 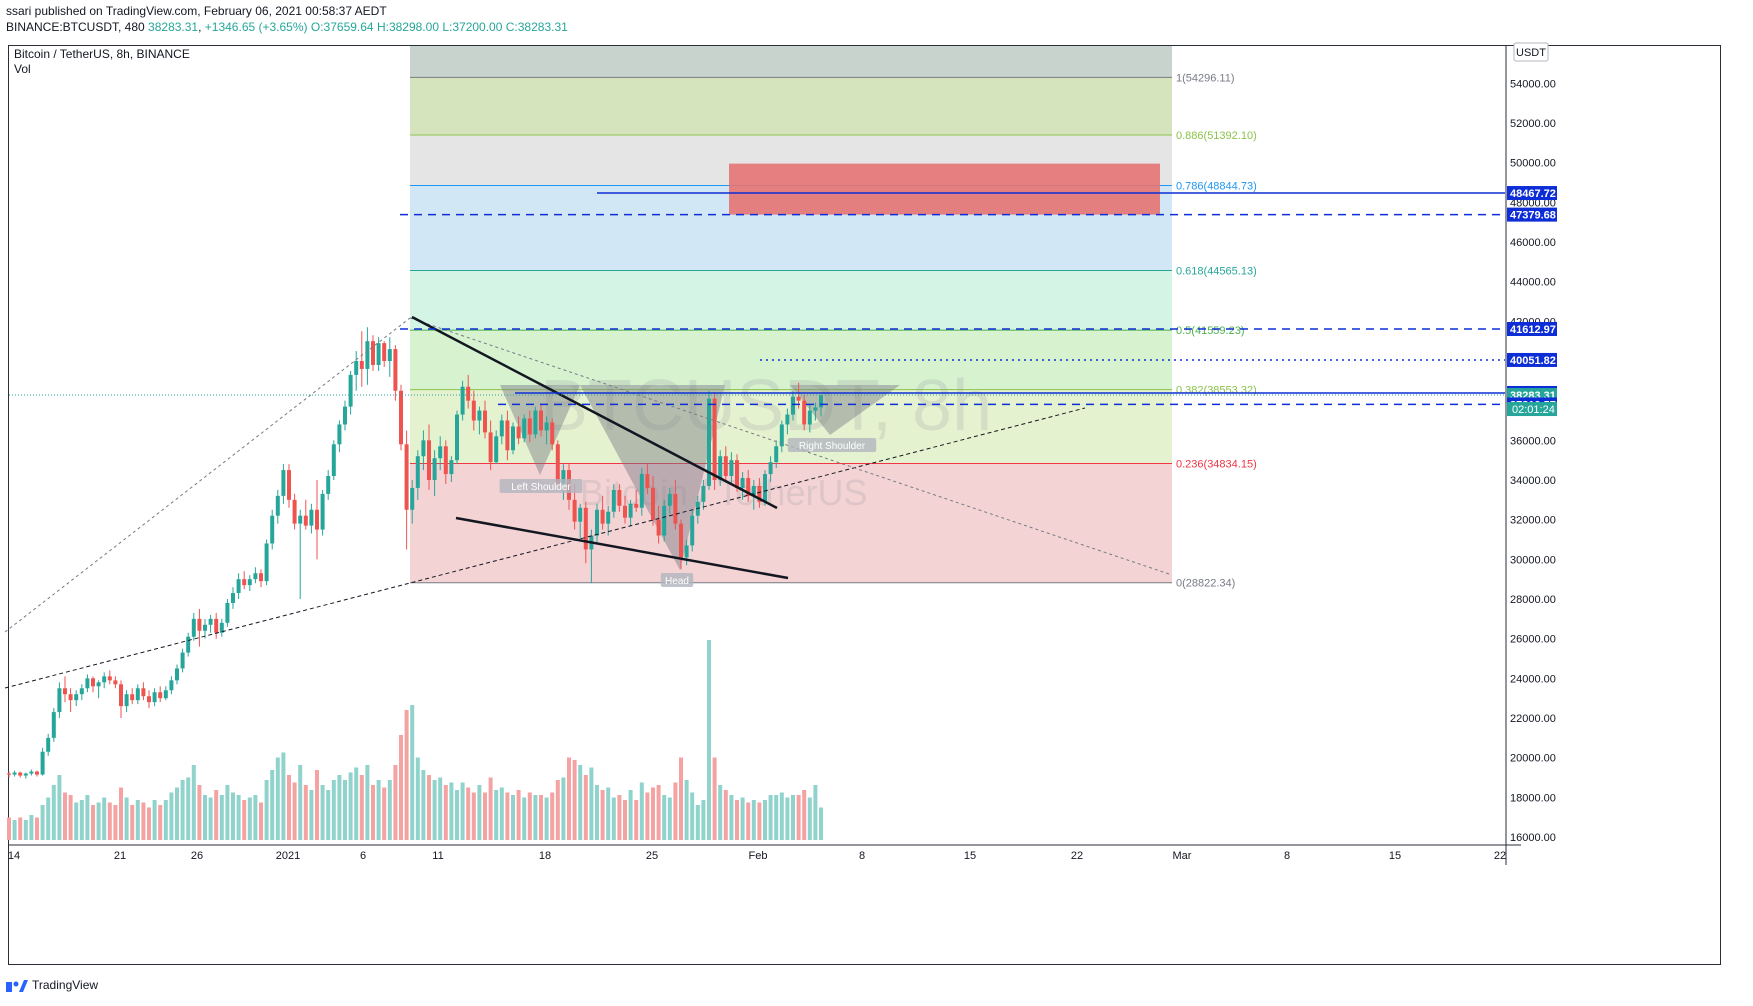 I want to click on right-shoulder-label: Right Shoulder, so click(x=832, y=446).